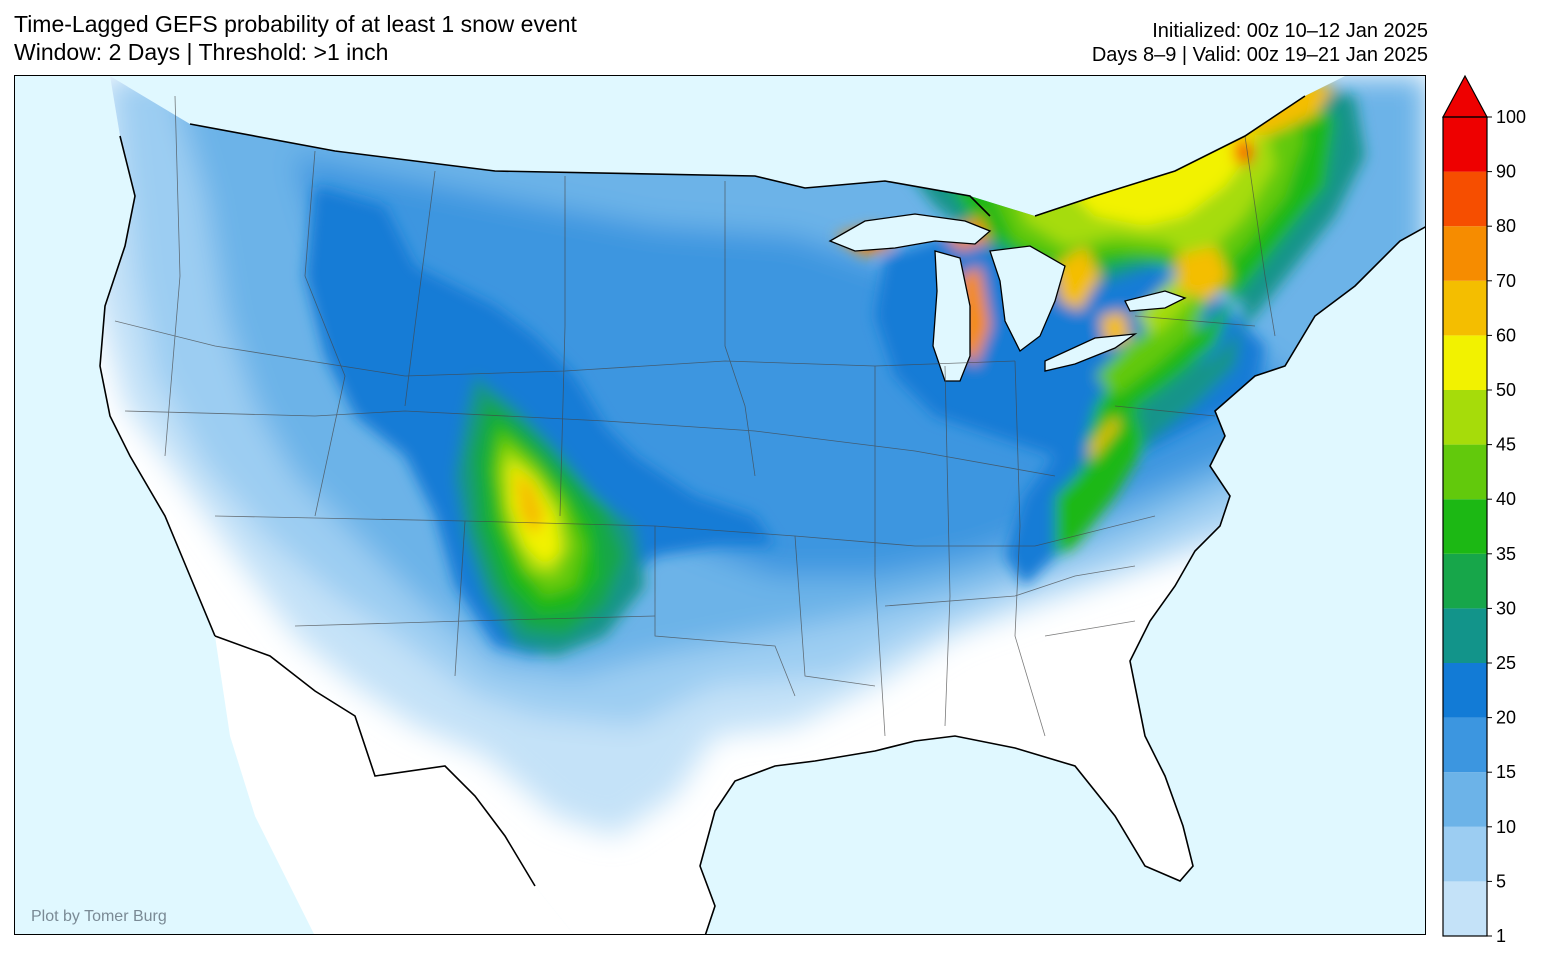 The width and height of the screenshot is (1550, 963). I want to click on great-lakes, so click(1007, 297).